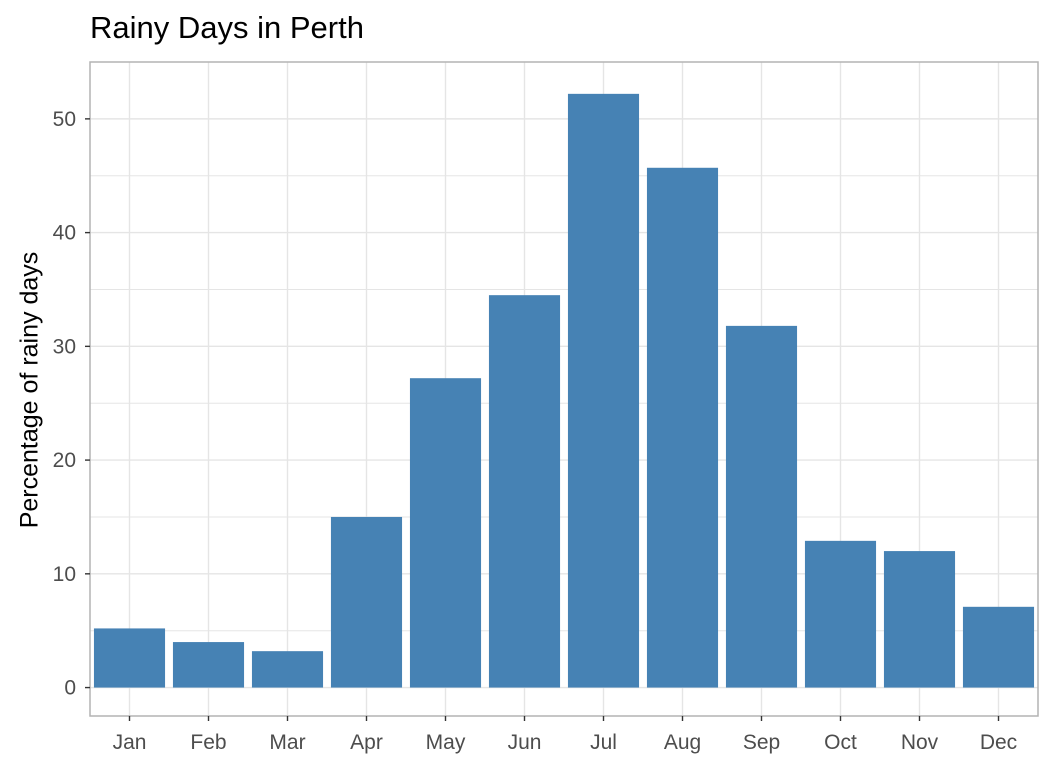  Describe the element at coordinates (227, 27) in the screenshot. I see `chart-title: Rainy Days in Perth` at that location.